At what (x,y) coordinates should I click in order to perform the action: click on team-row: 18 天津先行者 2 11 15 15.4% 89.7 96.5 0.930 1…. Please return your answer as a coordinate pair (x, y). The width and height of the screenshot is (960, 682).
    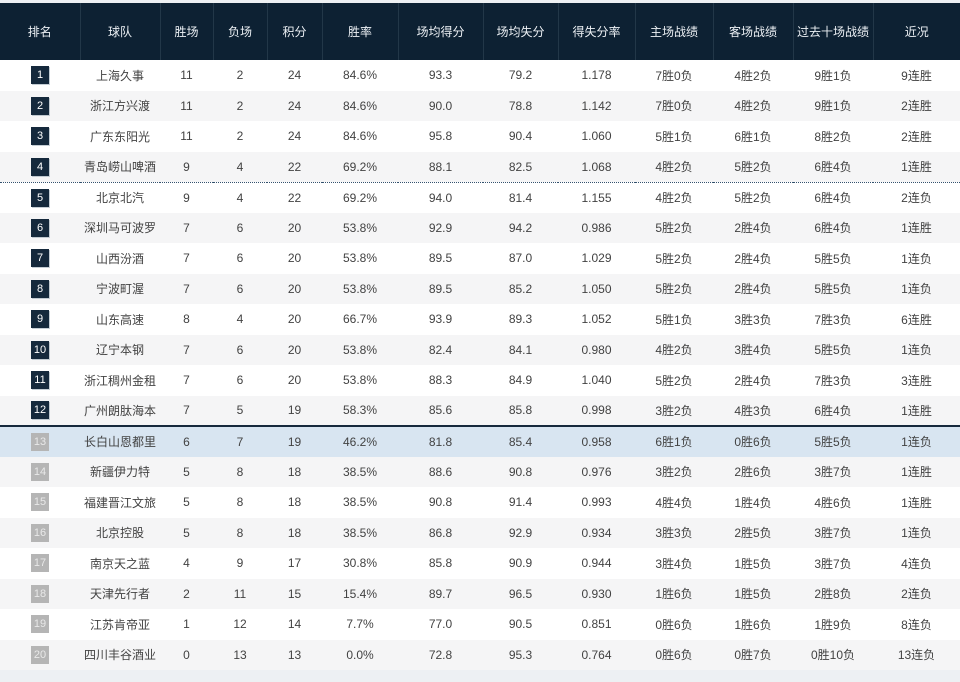
    Looking at the image, I should click on (480, 593).